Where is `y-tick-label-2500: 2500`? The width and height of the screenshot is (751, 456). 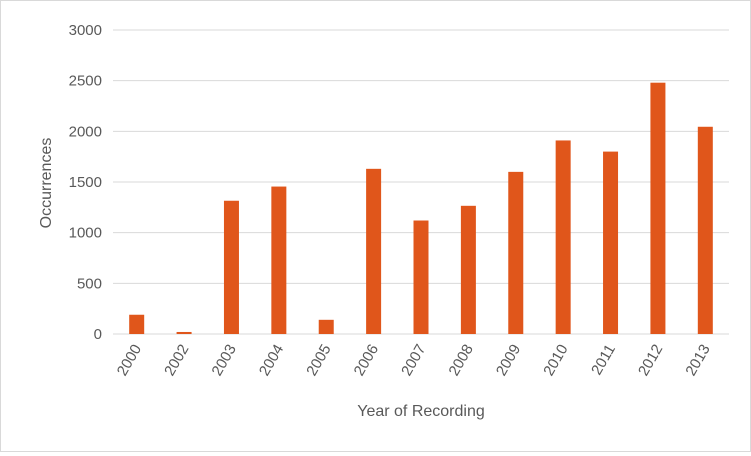 y-tick-label-2500: 2500 is located at coordinates (85, 81).